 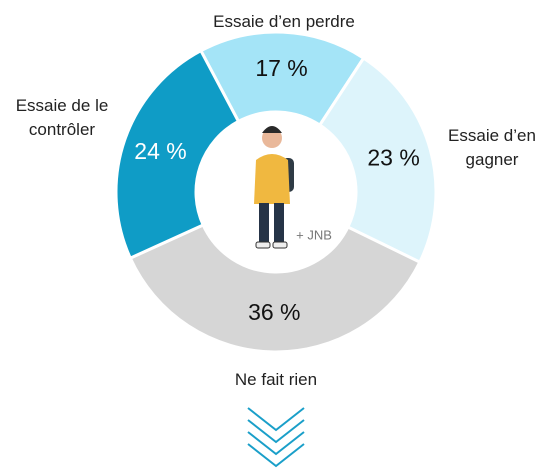 I want to click on category-label: Essaie de le contrôler, so click(x=62, y=117).